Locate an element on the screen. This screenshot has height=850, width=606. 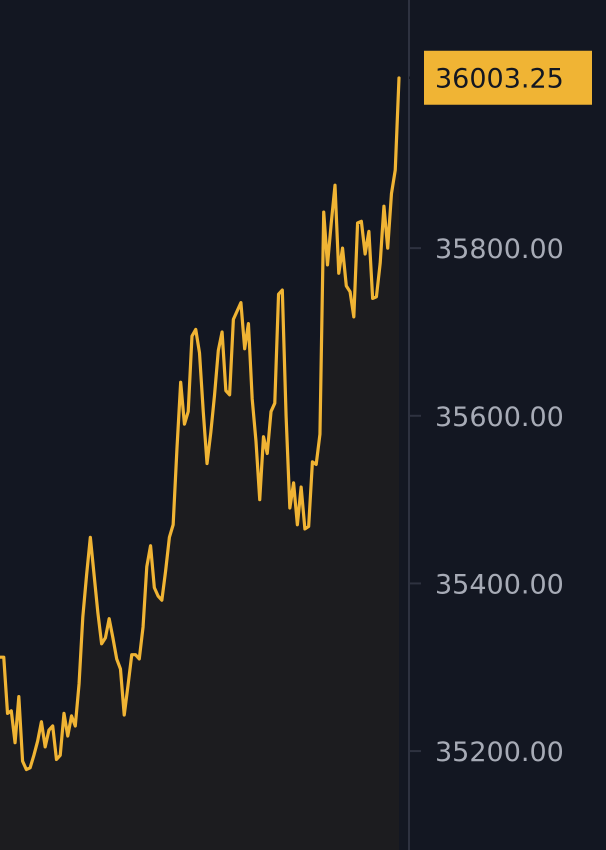
y-tick-label: 35200.00 is located at coordinates (499, 752).